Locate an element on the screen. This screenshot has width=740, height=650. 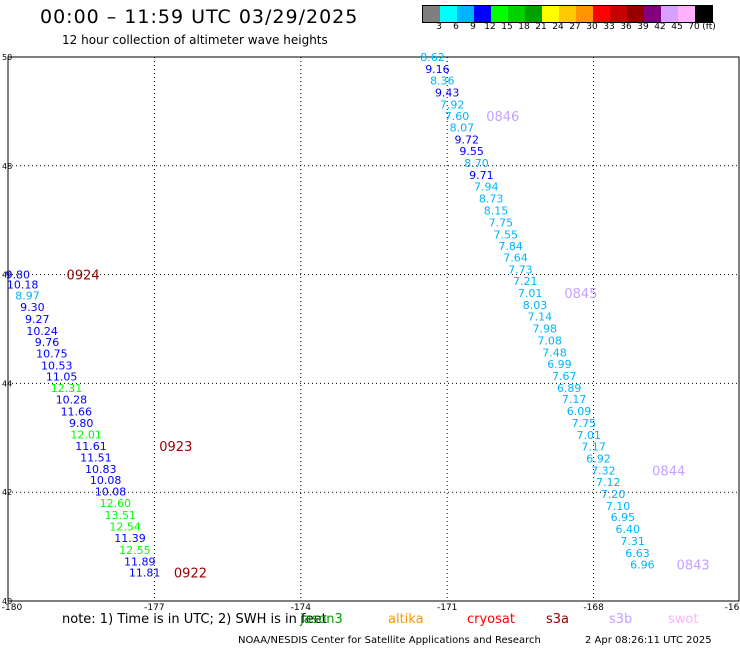
x-tick-label: -168 is located at coordinates (593, 608).